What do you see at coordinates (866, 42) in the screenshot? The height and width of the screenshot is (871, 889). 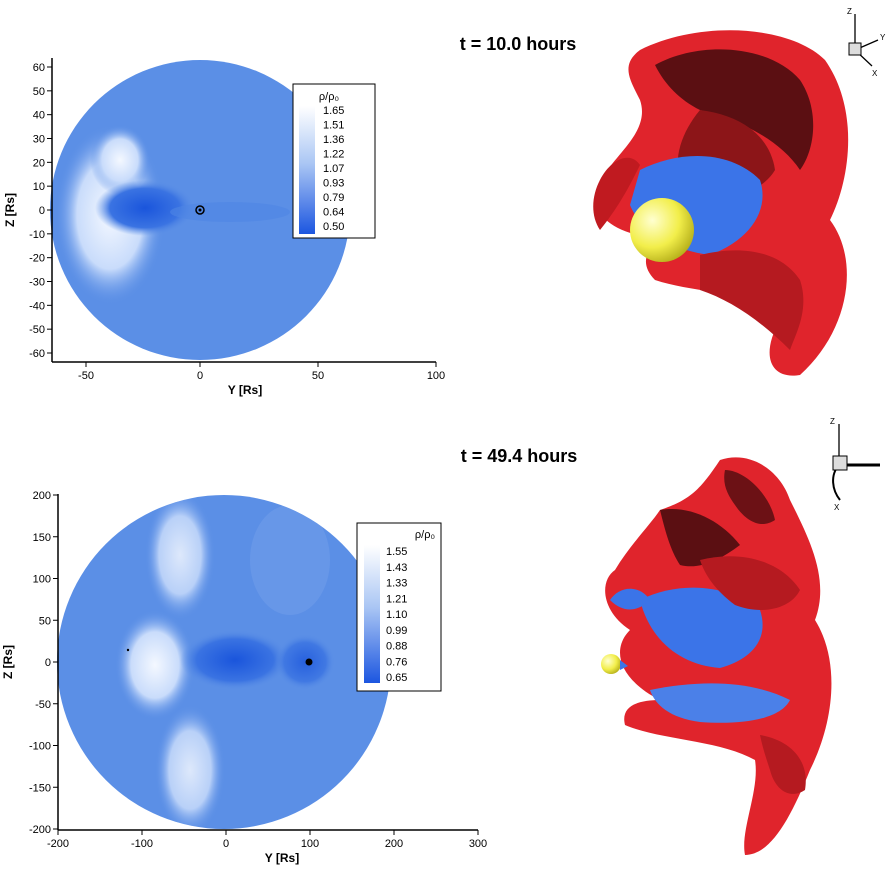 I see `axis-triad-top: Z Y X` at bounding box center [866, 42].